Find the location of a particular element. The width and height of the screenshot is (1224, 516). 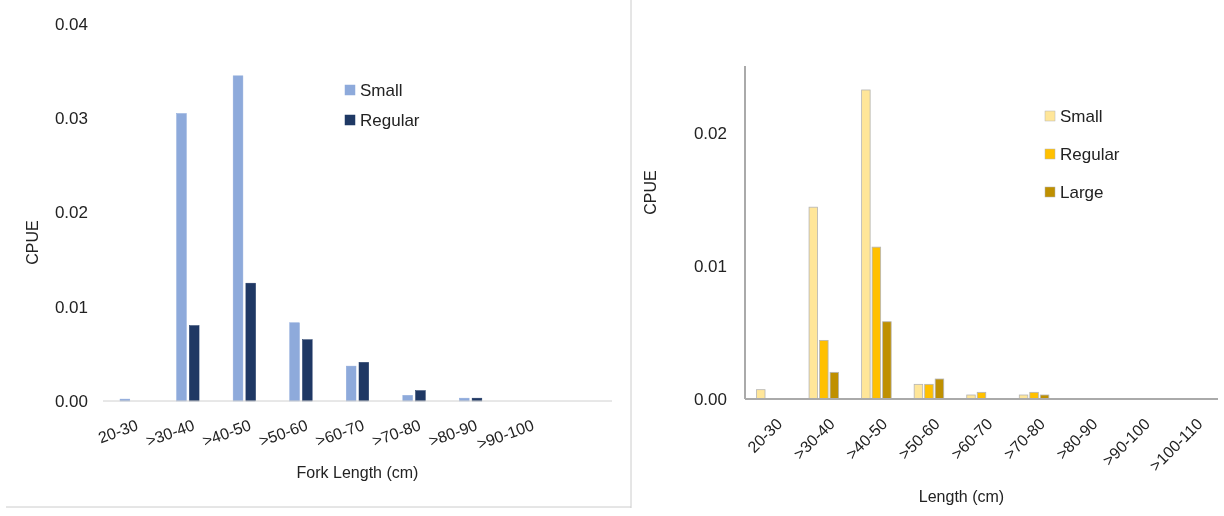

x-axis-title: Fork Length (cm) is located at coordinates (357, 472).